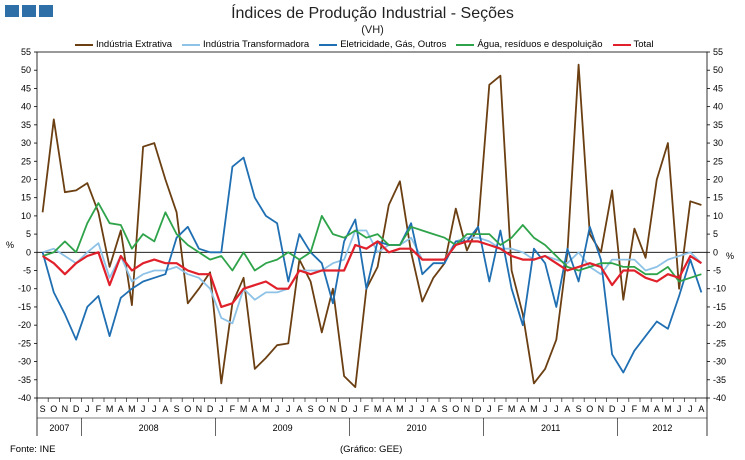 This screenshot has width=745, height=460. What do you see at coordinates (26, 143) in the screenshot?
I see `y-tick-label-left: 30` at bounding box center [26, 143].